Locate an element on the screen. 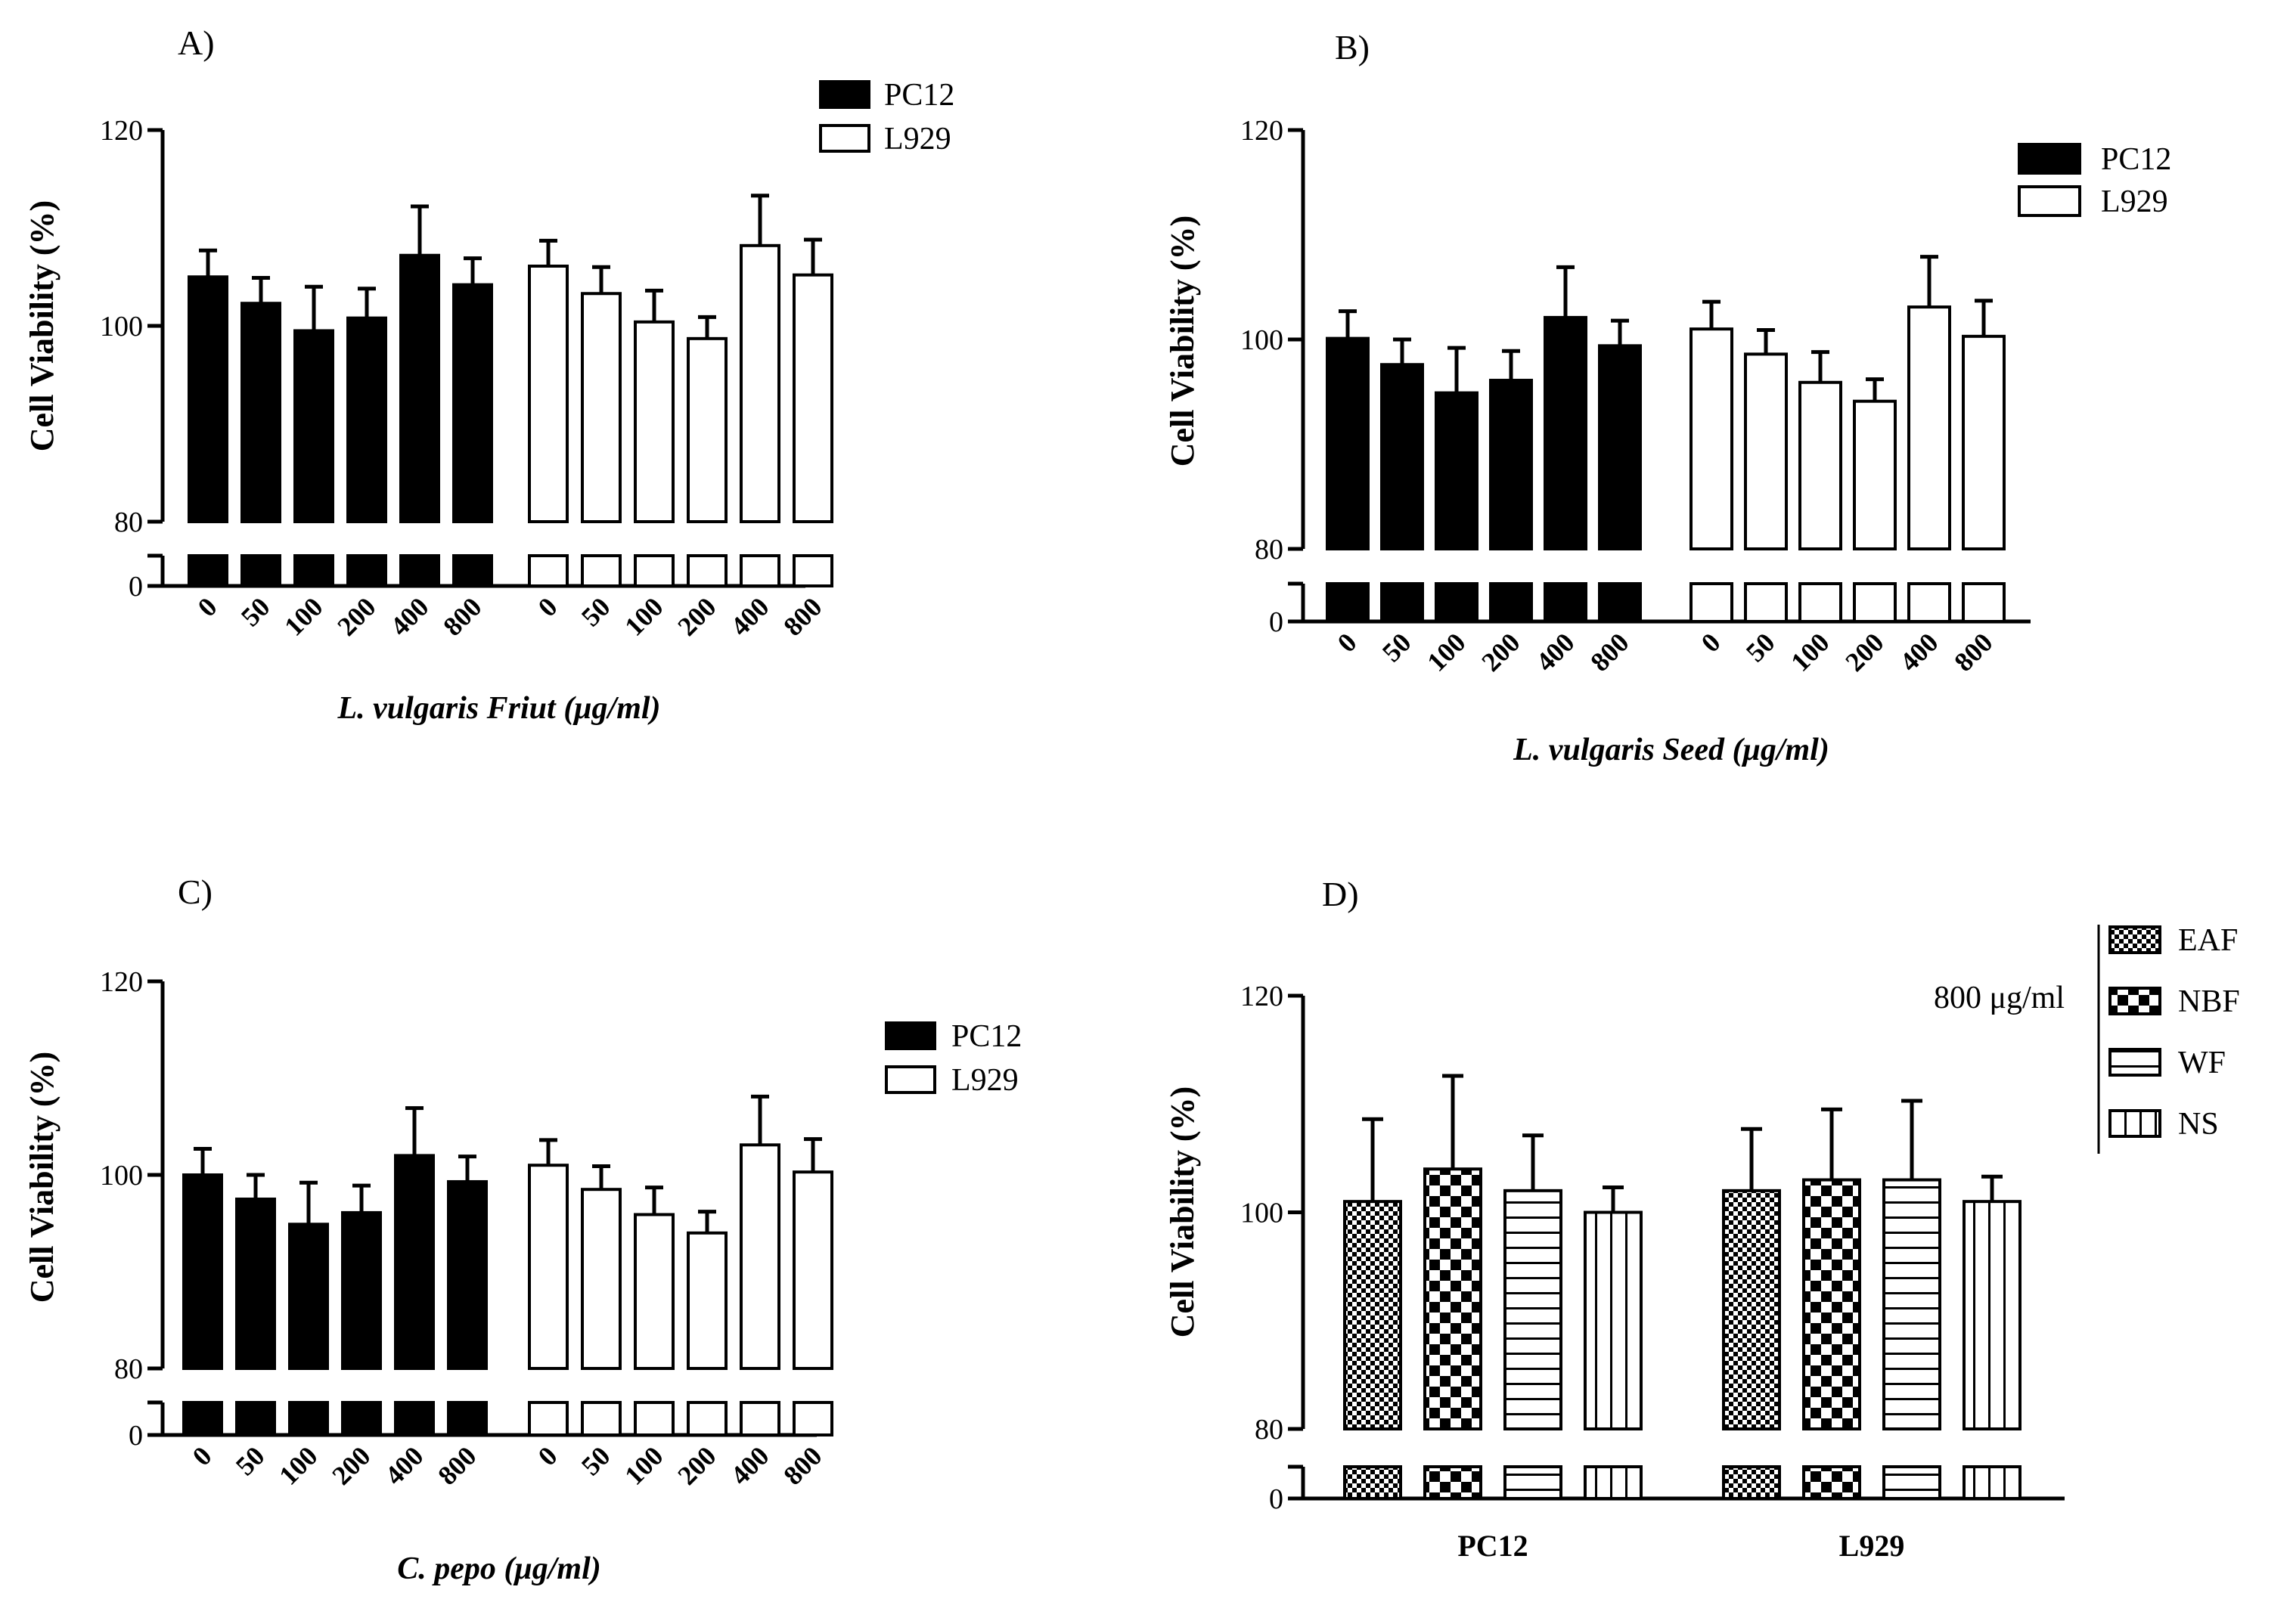  legend-label-L929: L929 is located at coordinates (2134, 201).